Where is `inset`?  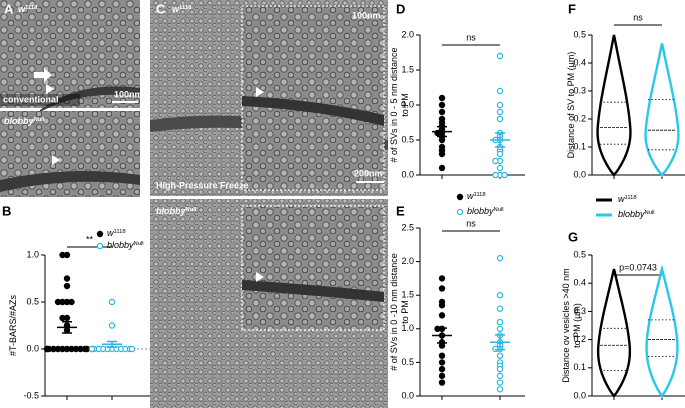
inset is located at coordinates (313, 268).